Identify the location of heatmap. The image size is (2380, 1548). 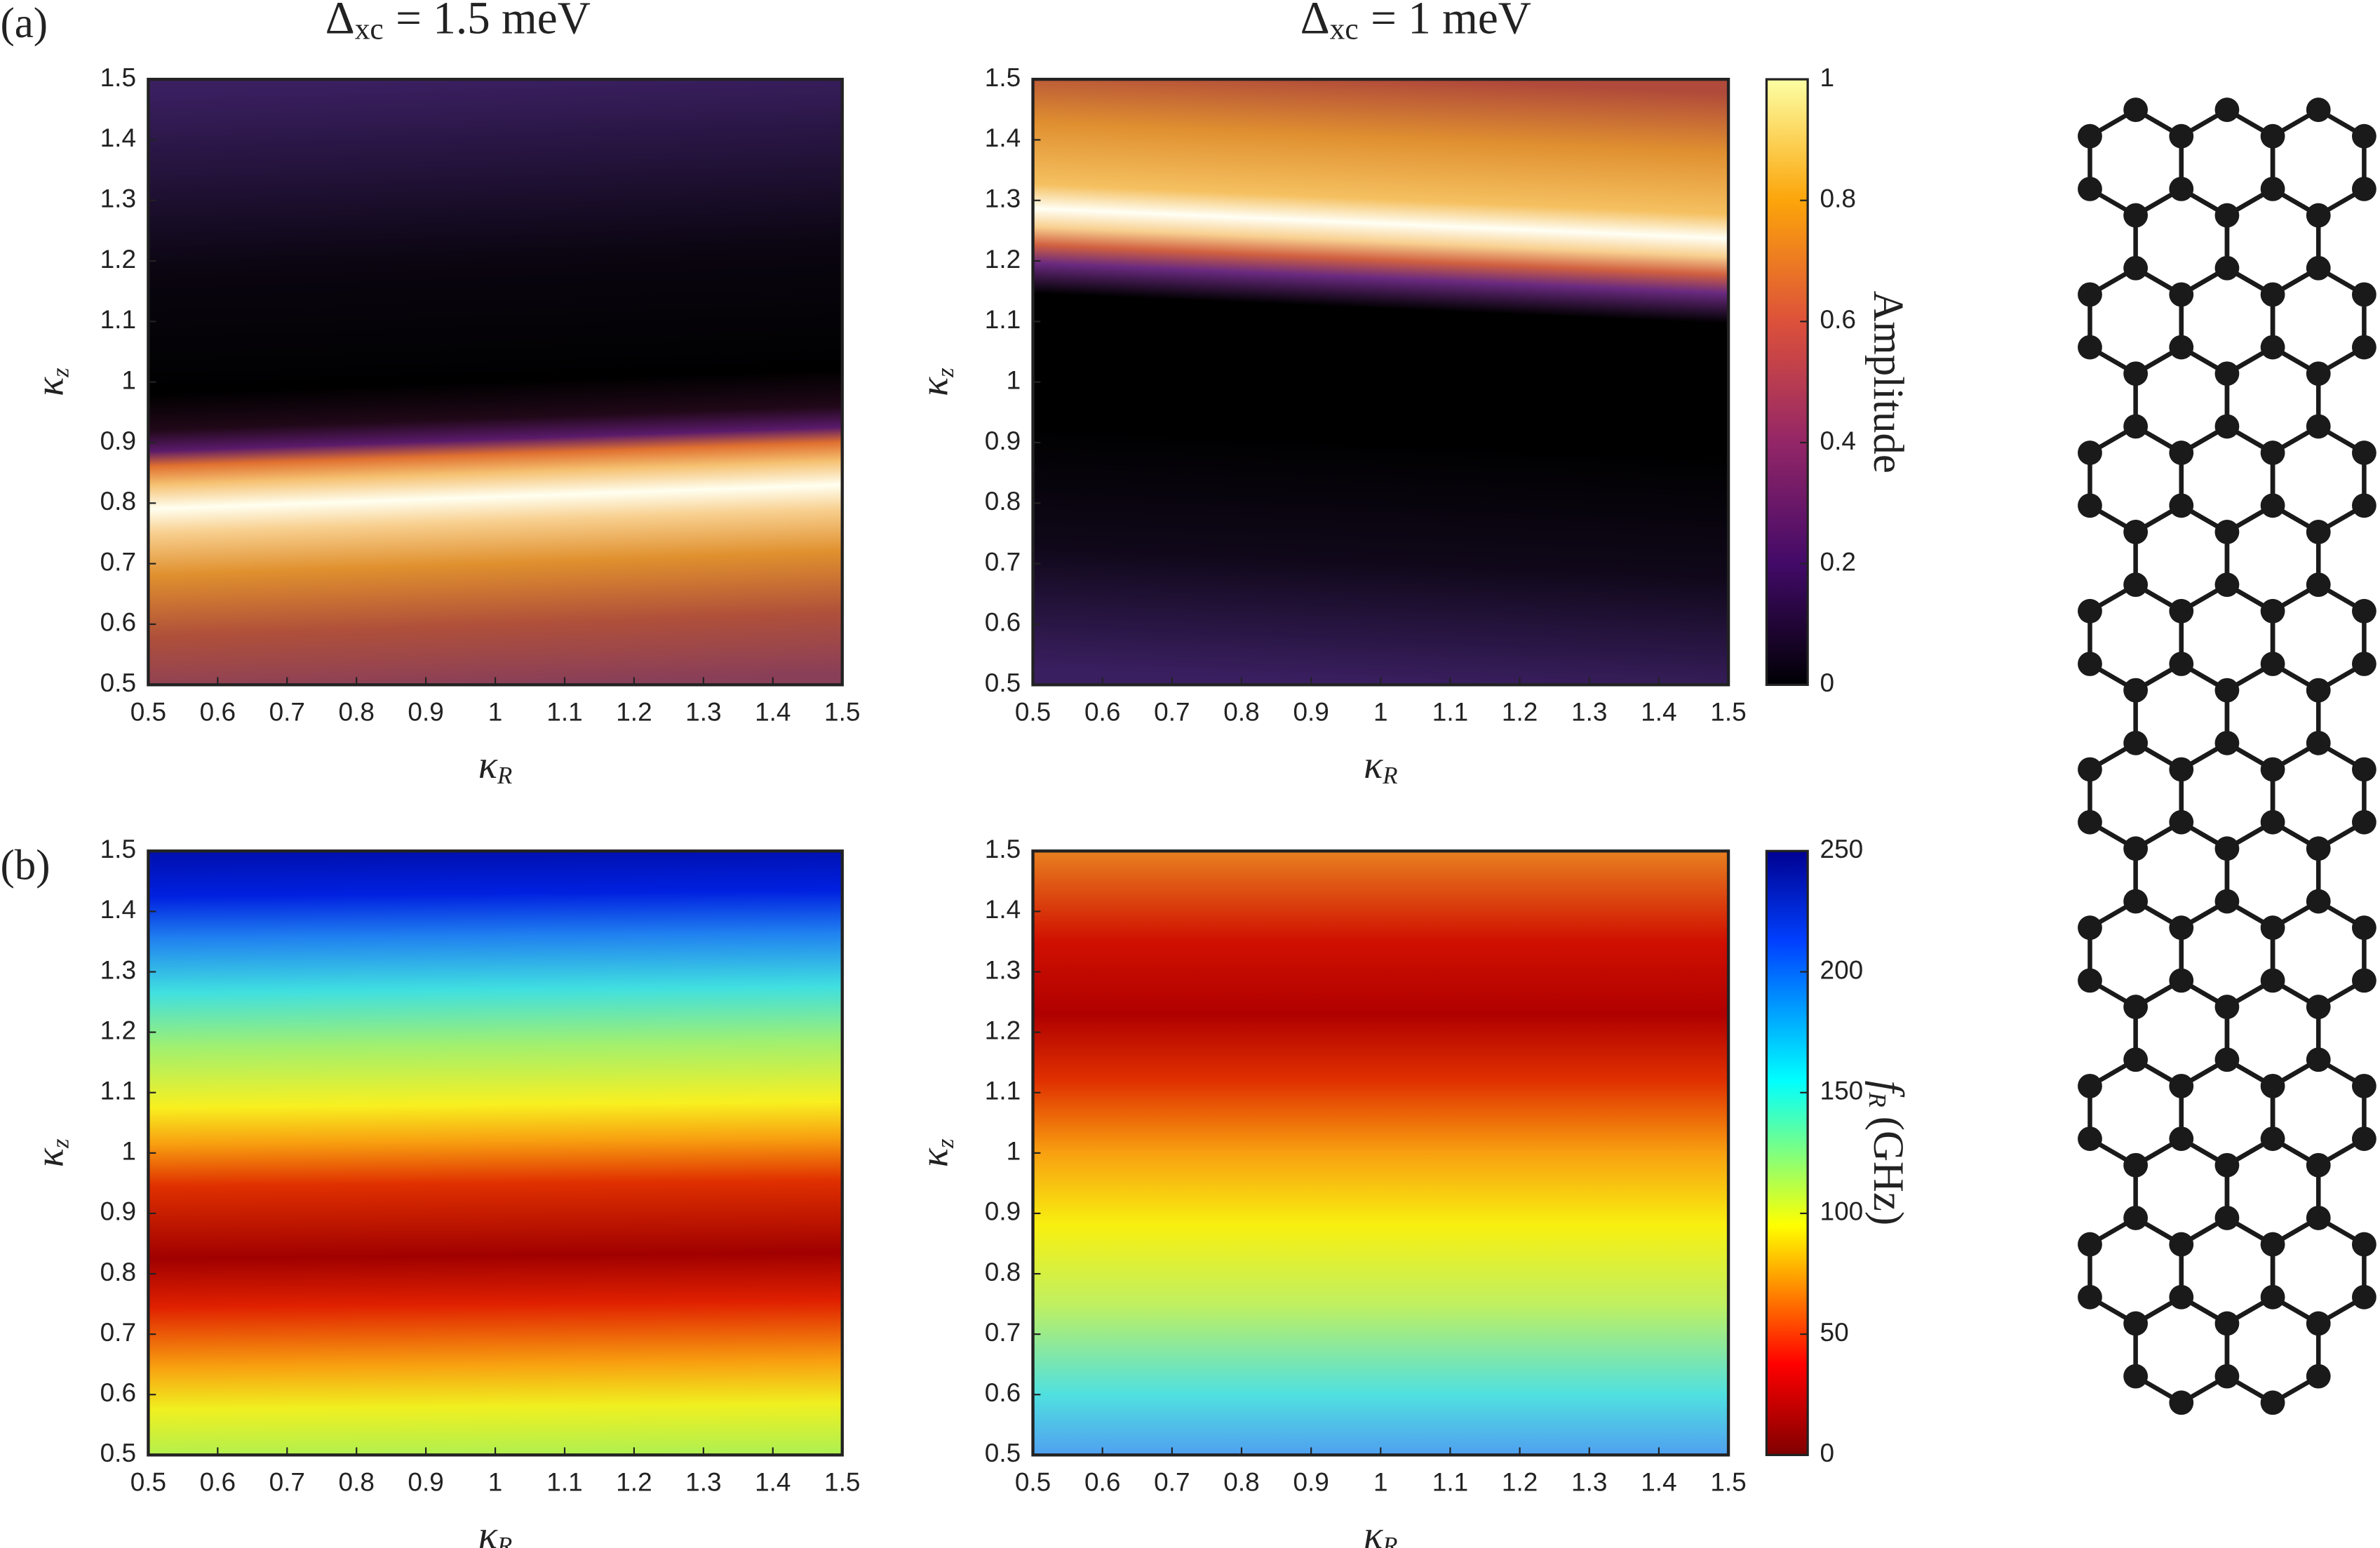
(1381, 1153).